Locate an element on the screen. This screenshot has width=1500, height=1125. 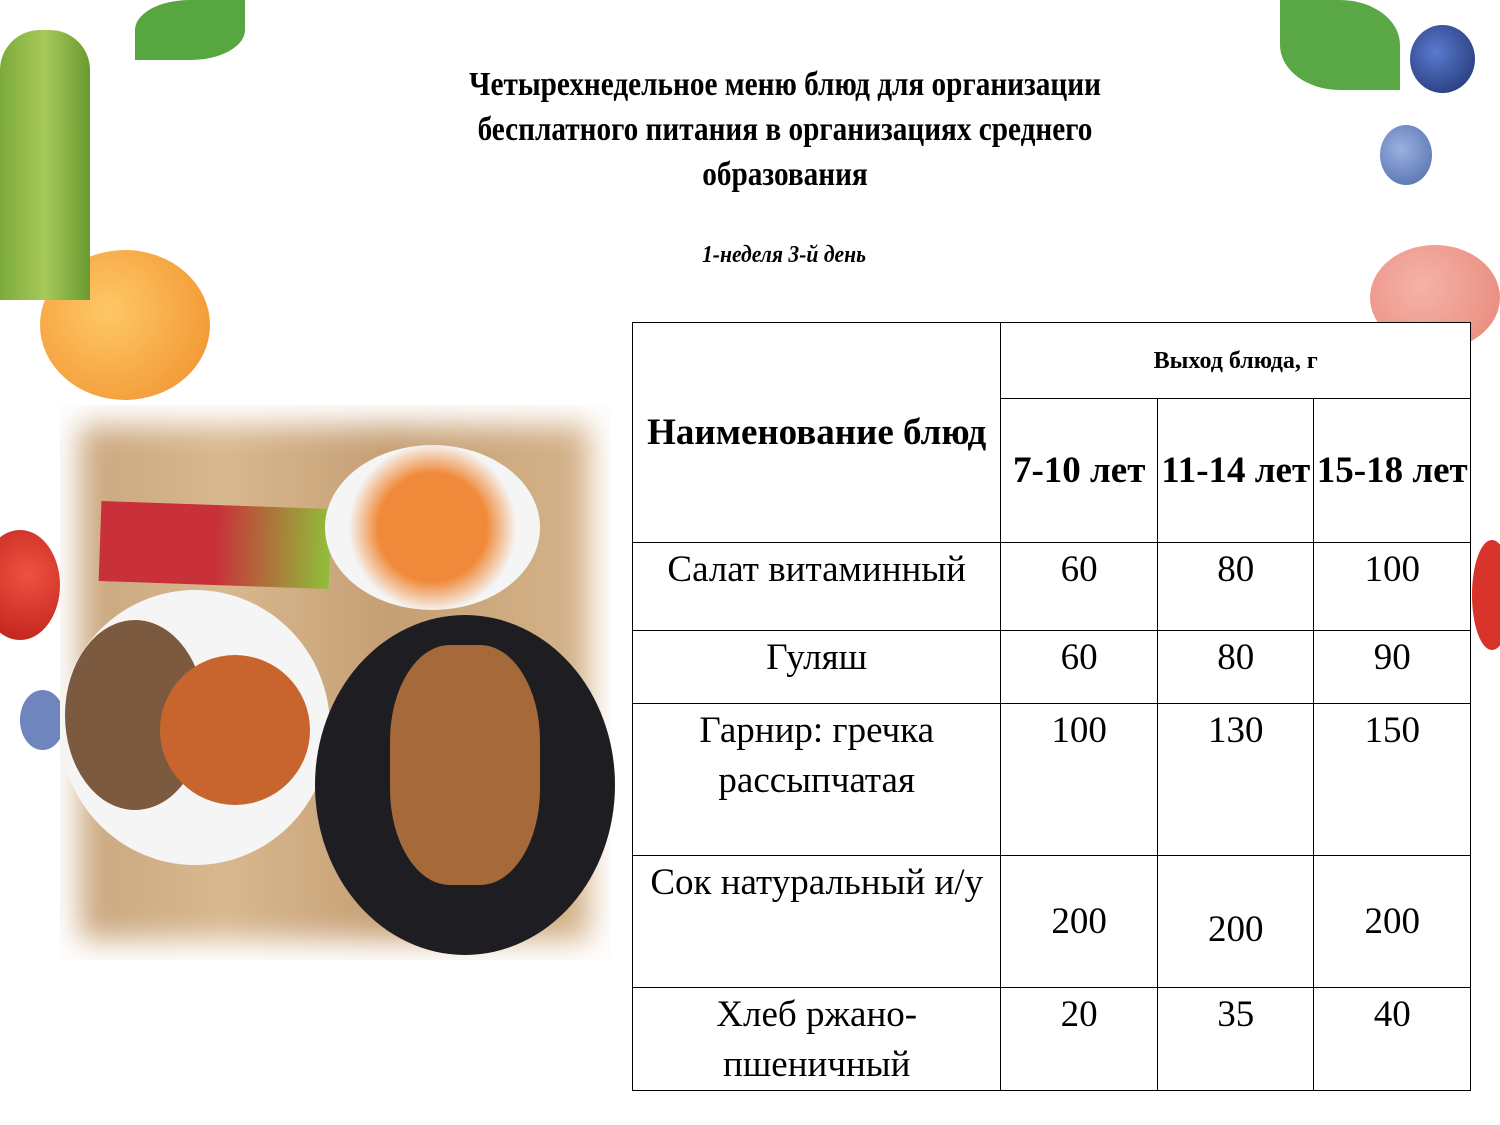
header-age: 11-14 лет is located at coordinates (1235, 470).